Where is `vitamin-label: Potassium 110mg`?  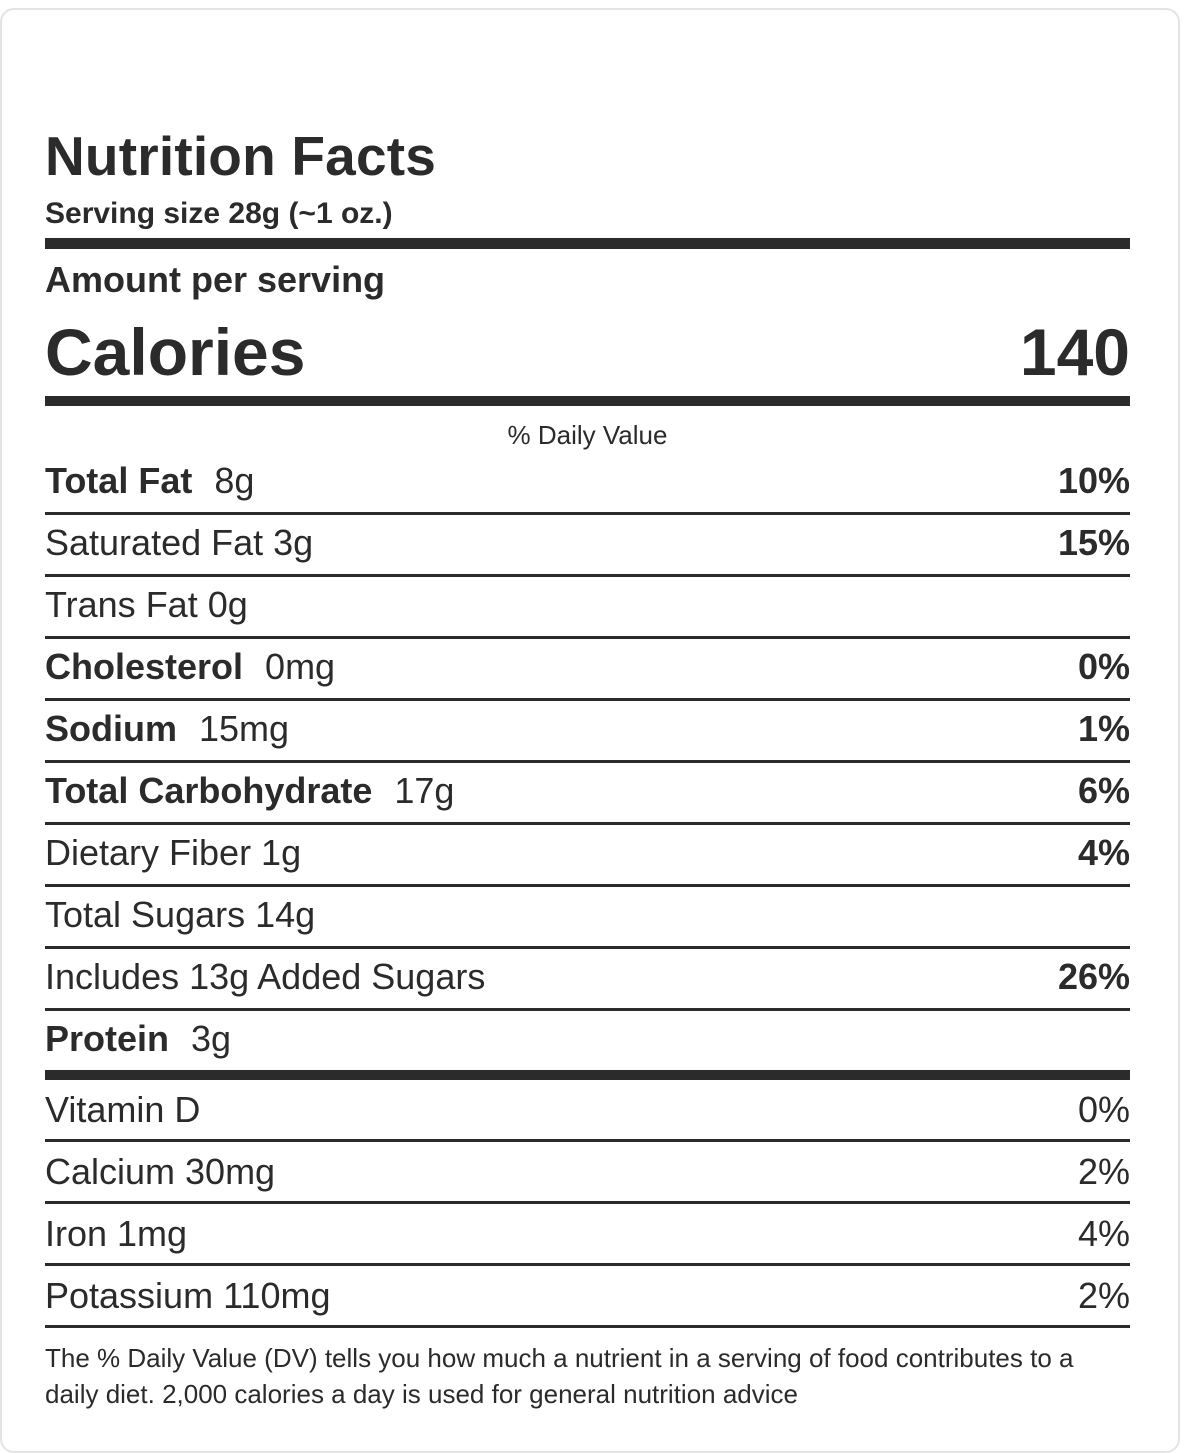 vitamin-label: Potassium 110mg is located at coordinates (188, 1295).